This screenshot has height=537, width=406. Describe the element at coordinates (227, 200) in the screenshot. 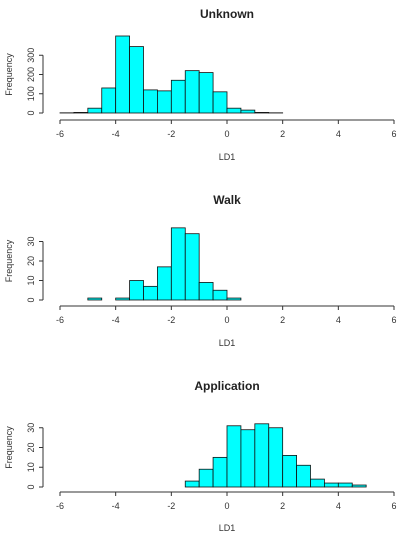

I see `chart-title: Walk` at that location.